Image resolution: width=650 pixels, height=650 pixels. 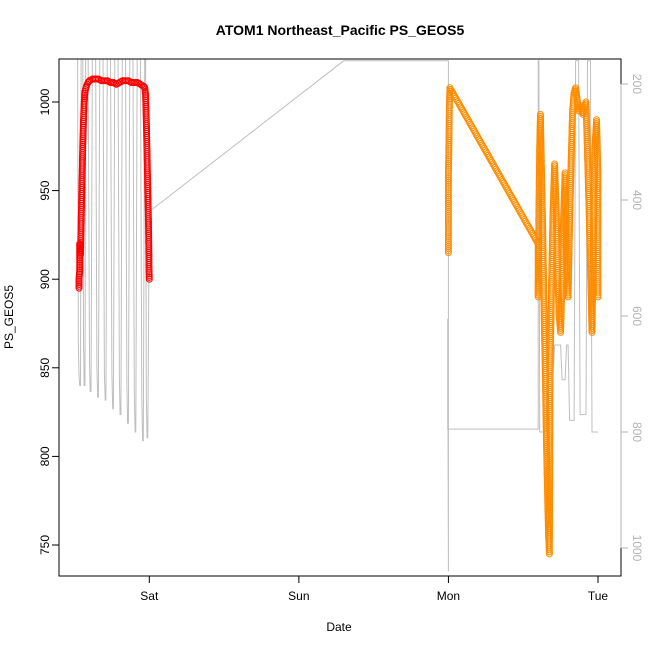 What do you see at coordinates (45, 456) in the screenshot?
I see `y-tick-label: 800` at bounding box center [45, 456].